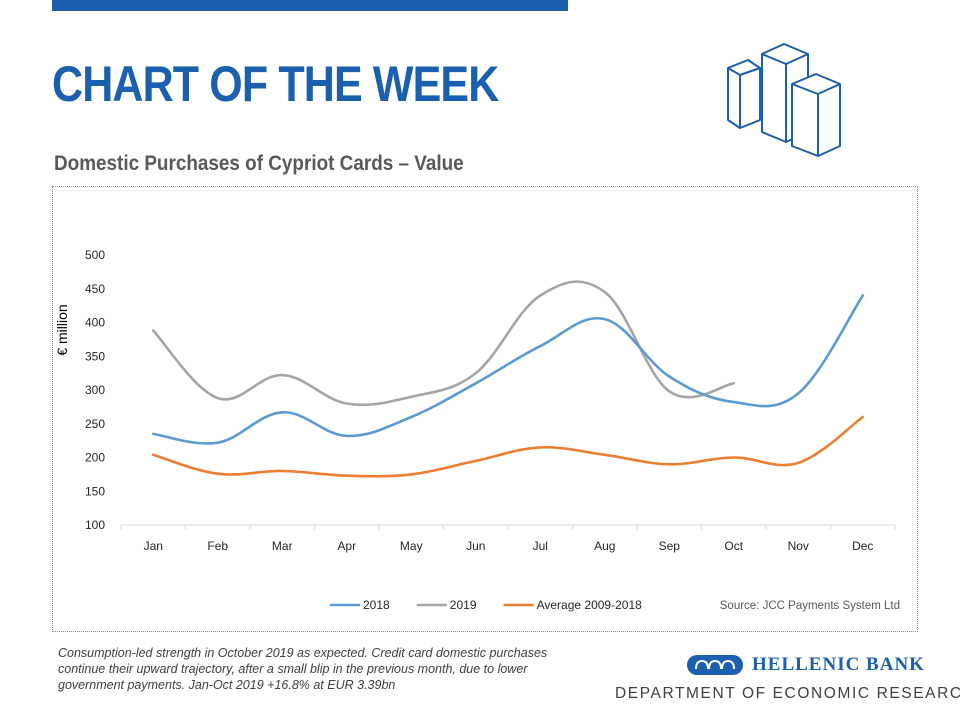 Image resolution: width=960 pixels, height=720 pixels. Describe the element at coordinates (670, 546) in the screenshot. I see `x-tick-label: Sep` at that location.